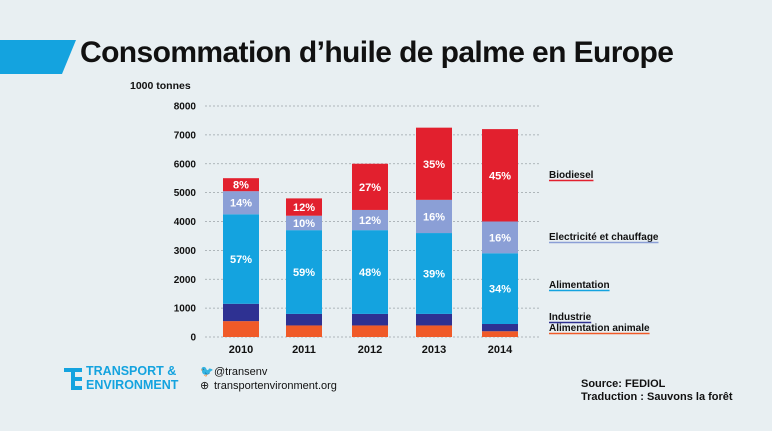 This screenshot has height=431, width=772. I want to click on data-label: 27%, so click(370, 188).